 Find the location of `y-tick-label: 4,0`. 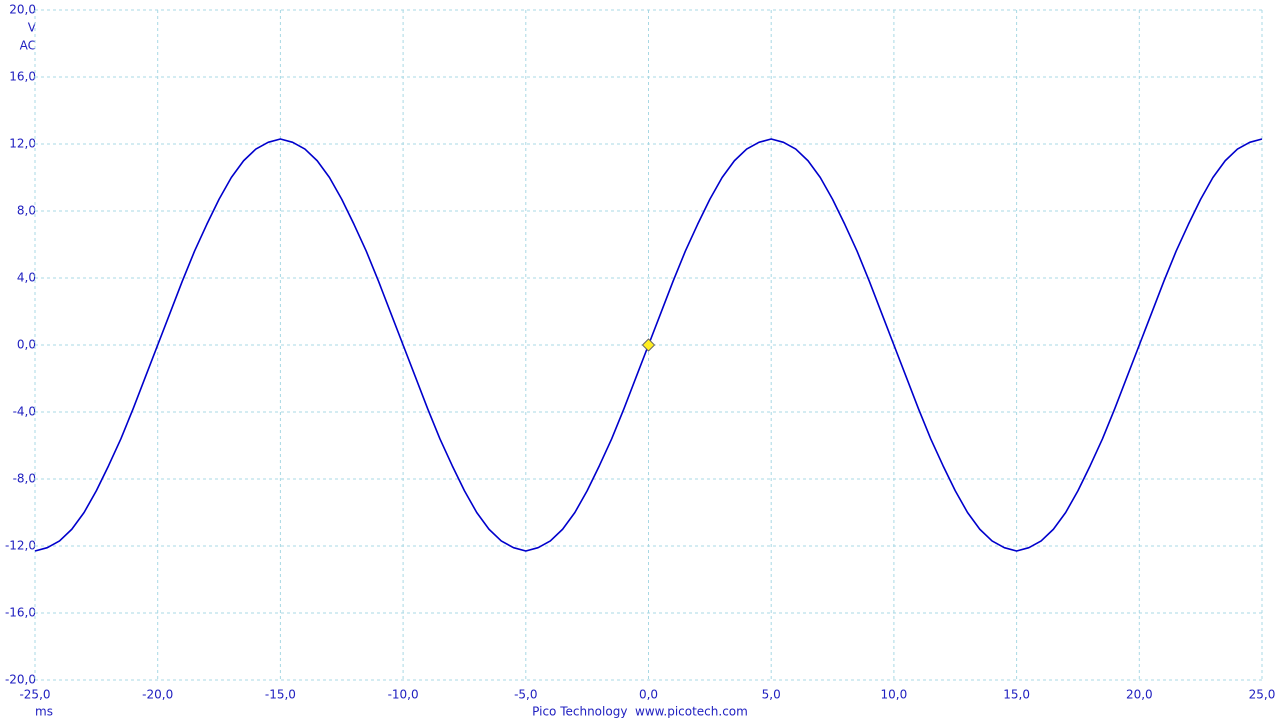

y-tick-label: 4,0 is located at coordinates (26, 278).